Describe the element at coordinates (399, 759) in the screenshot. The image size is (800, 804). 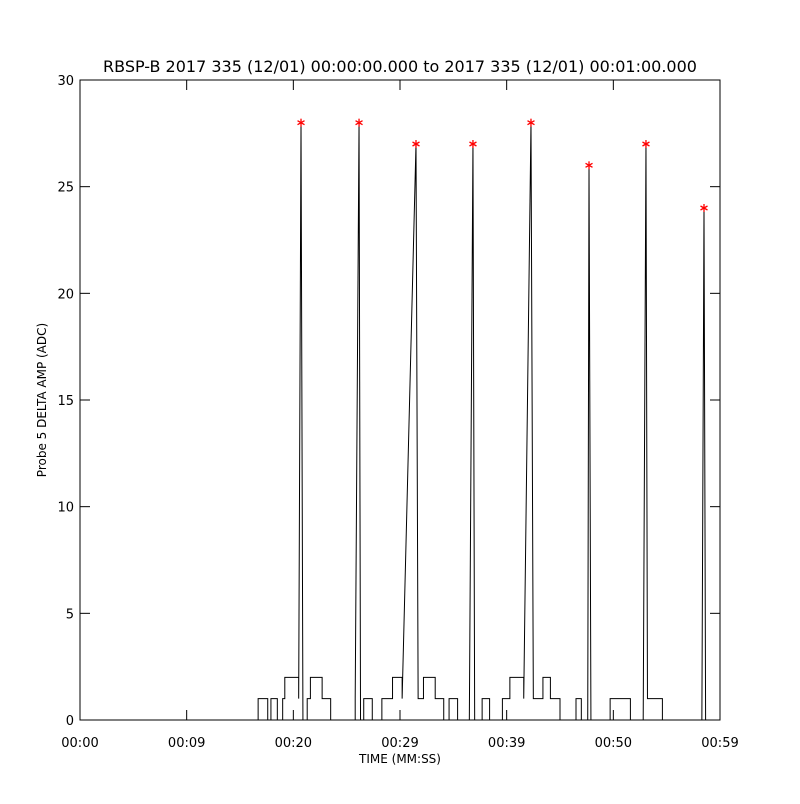
I see `x-axis-label: TIME (MM:SS)` at that location.